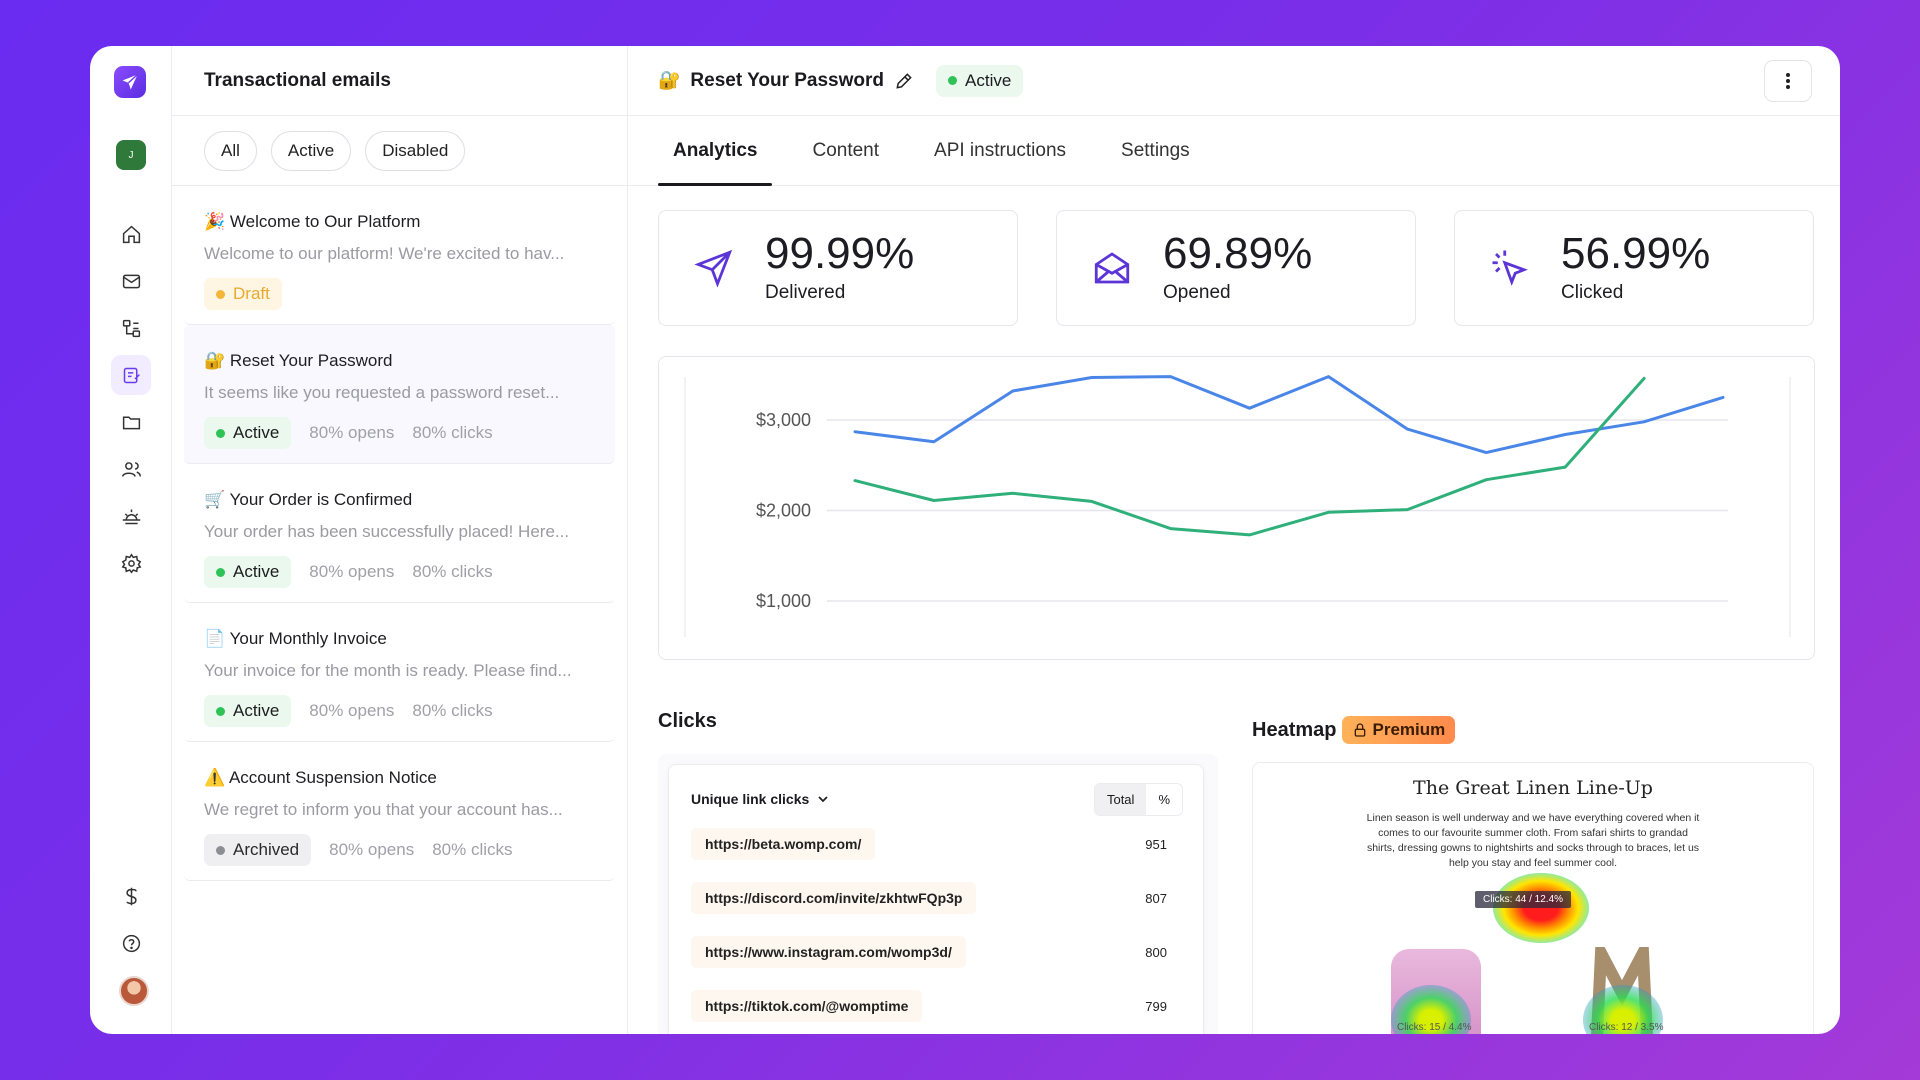  What do you see at coordinates (834, 898) in the screenshot?
I see `link-url: https://discord.com/invite/zkhtwFQp3p` at bounding box center [834, 898].